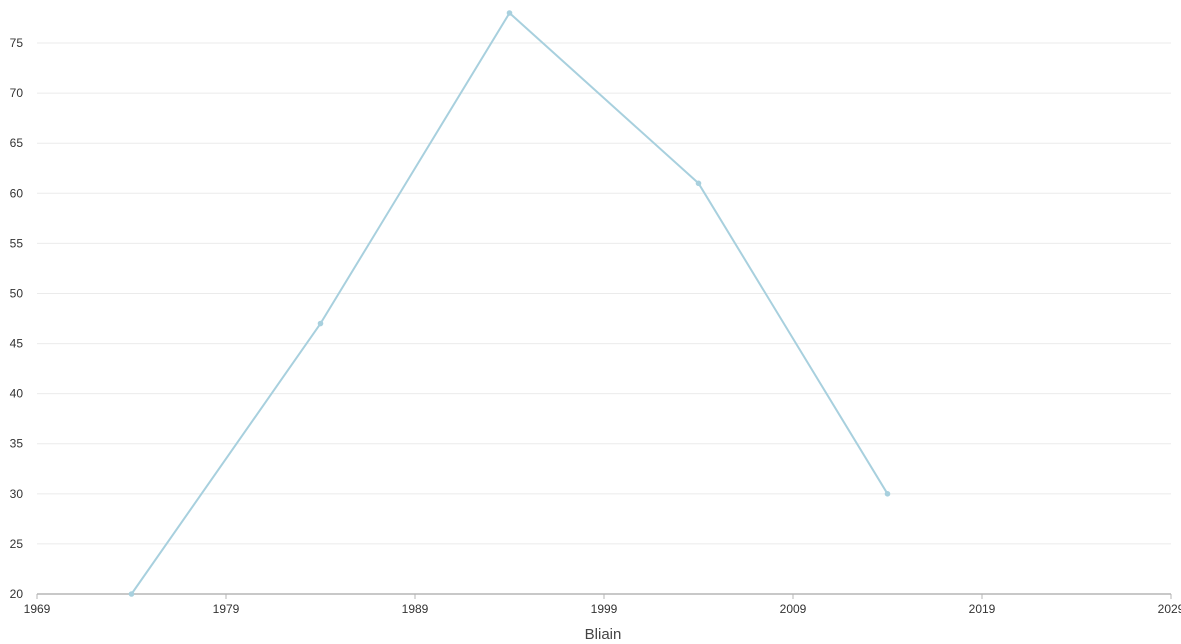  Describe the element at coordinates (17, 143) in the screenshot. I see `y-tick-label: 65` at that location.